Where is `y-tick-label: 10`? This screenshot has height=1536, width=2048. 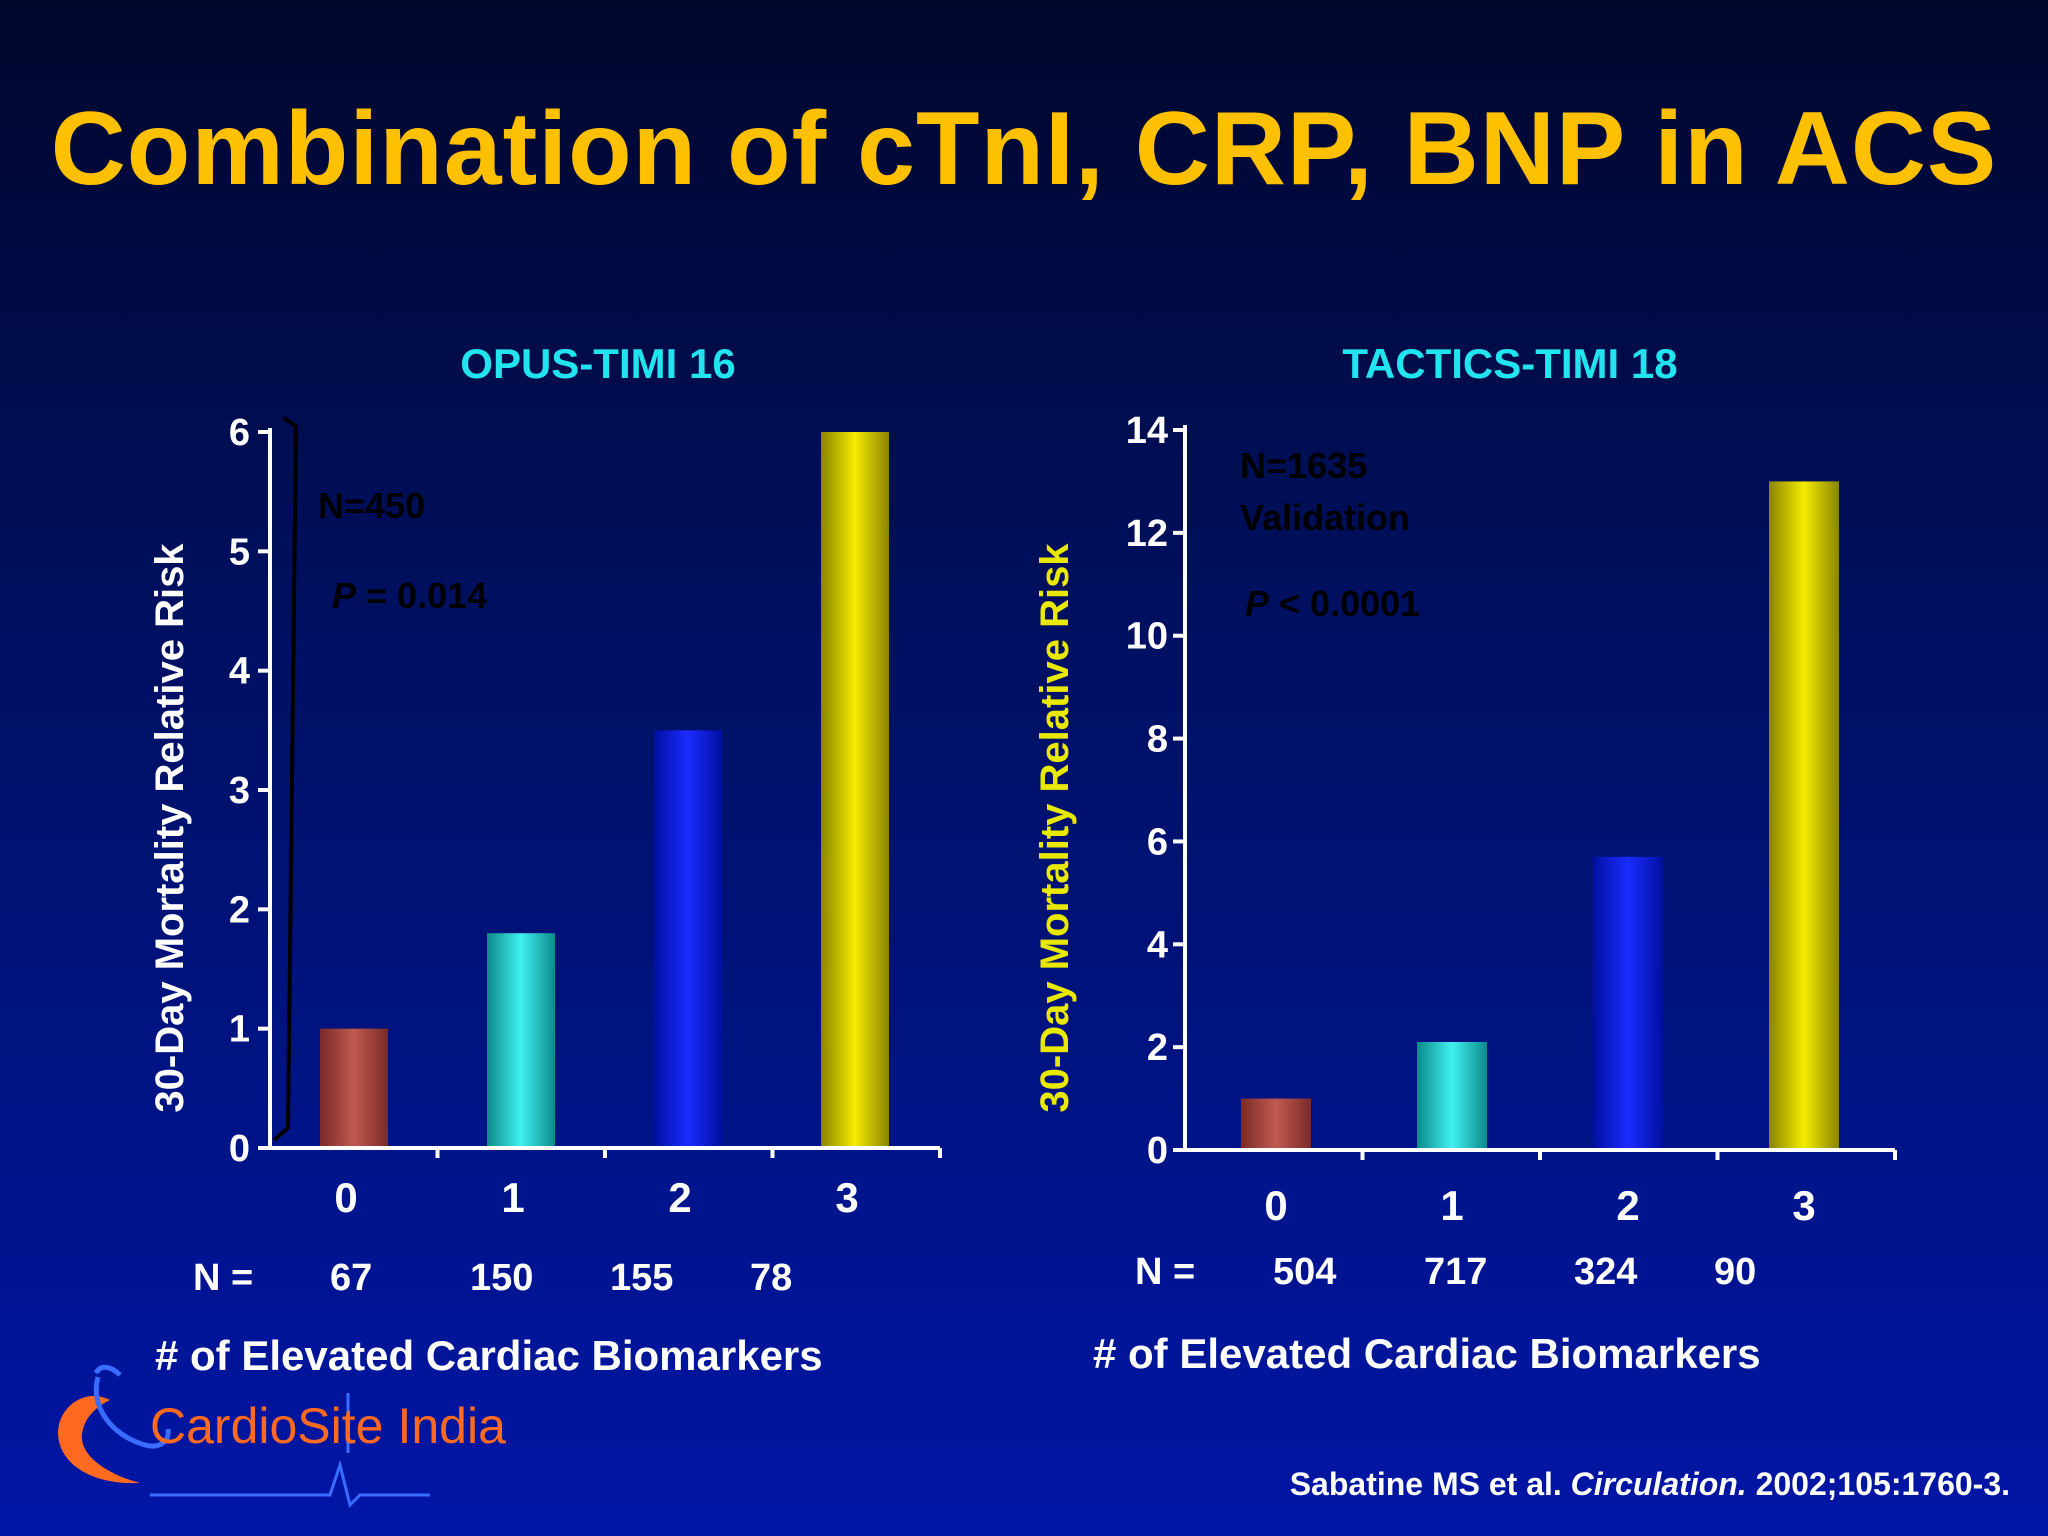
y-tick-label: 10 is located at coordinates (1147, 637).